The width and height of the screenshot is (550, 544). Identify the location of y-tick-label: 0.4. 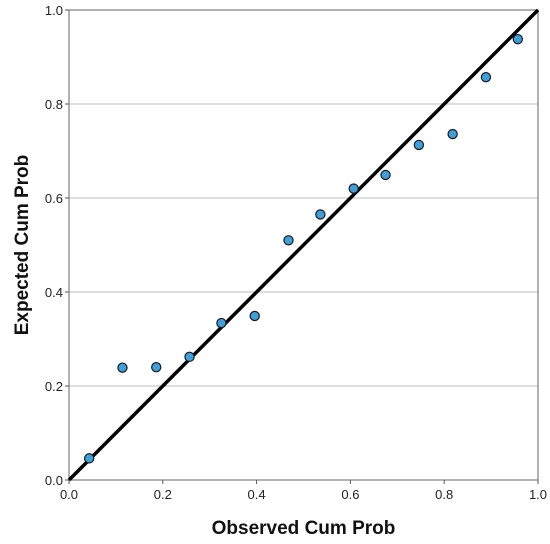
(54, 292).